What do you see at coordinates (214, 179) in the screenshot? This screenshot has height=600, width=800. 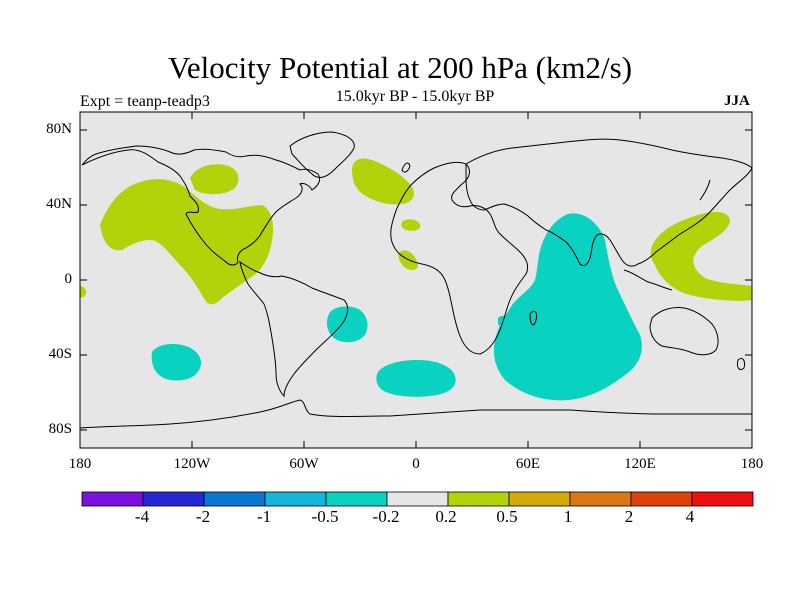 I see `region-greenland` at bounding box center [214, 179].